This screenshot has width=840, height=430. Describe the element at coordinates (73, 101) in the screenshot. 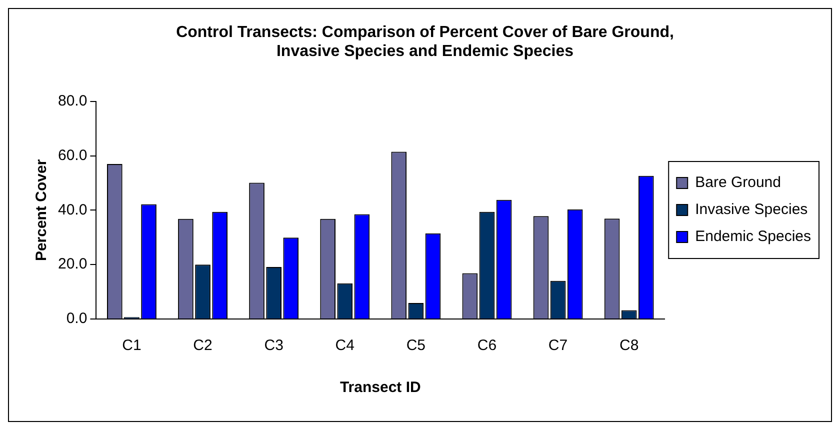

I see `y-tick-label: 80.0` at that location.